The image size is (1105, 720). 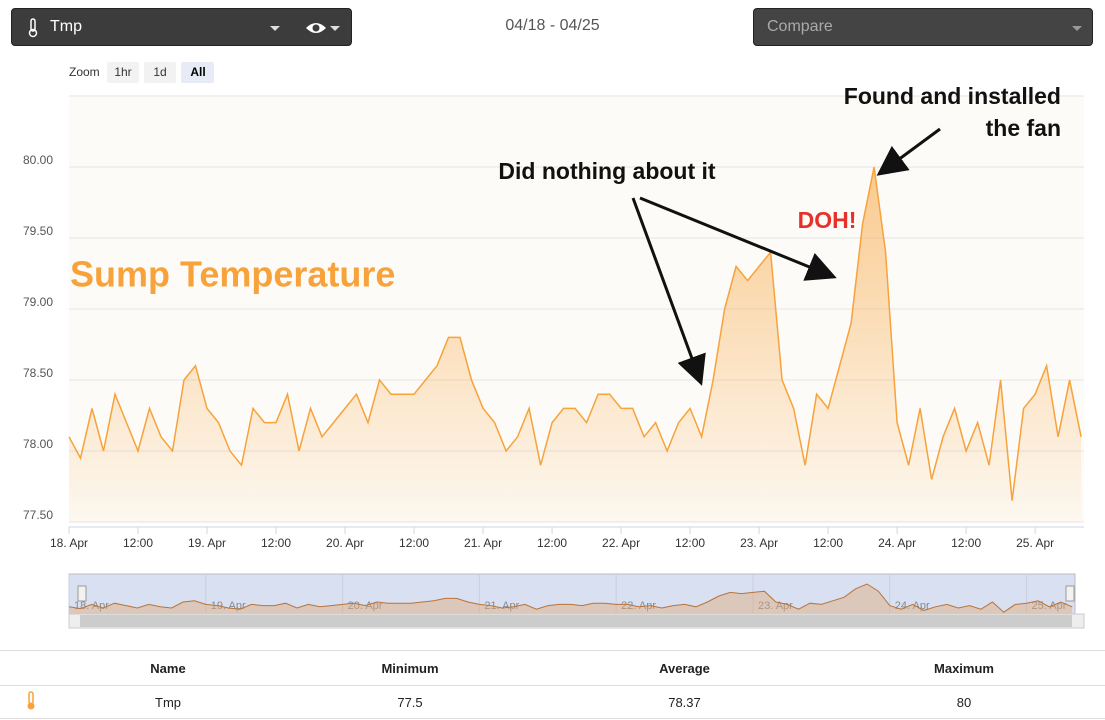 What do you see at coordinates (38, 444) in the screenshot?
I see `y-tick-label: 78.00` at bounding box center [38, 444].